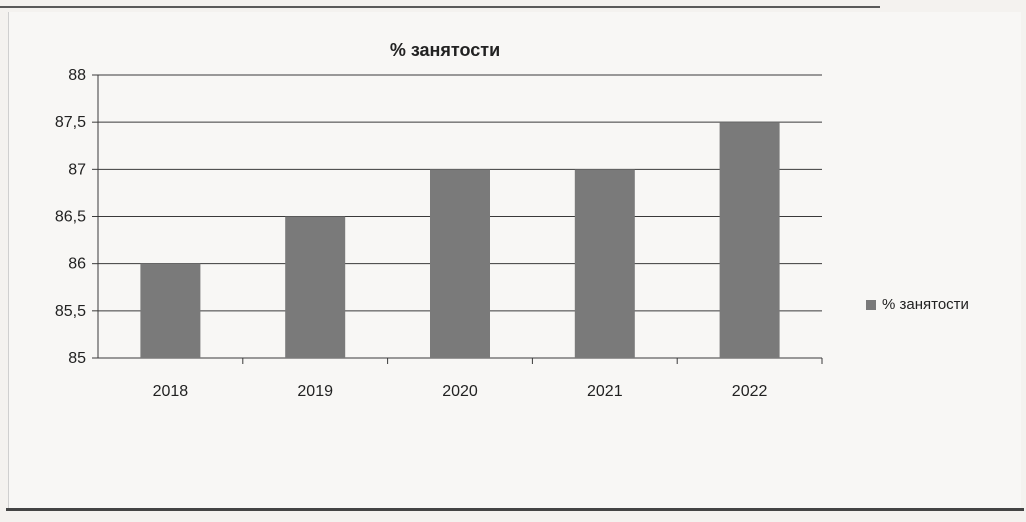  Describe the element at coordinates (445, 50) in the screenshot. I see `chart-title: % занятости` at that location.